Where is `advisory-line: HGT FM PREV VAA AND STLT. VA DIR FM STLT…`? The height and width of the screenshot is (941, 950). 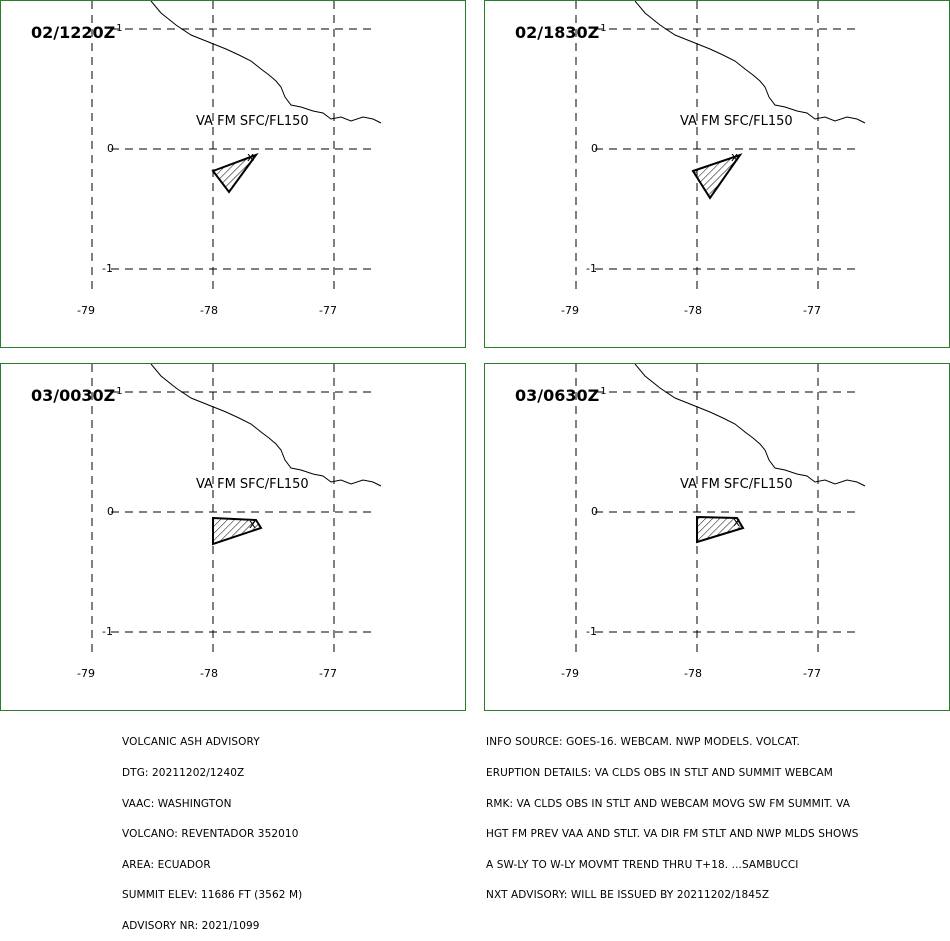 advisory-line: HGT FM PREV VAA AND STLT. VA DIR FM STLT… is located at coordinates (672, 834).